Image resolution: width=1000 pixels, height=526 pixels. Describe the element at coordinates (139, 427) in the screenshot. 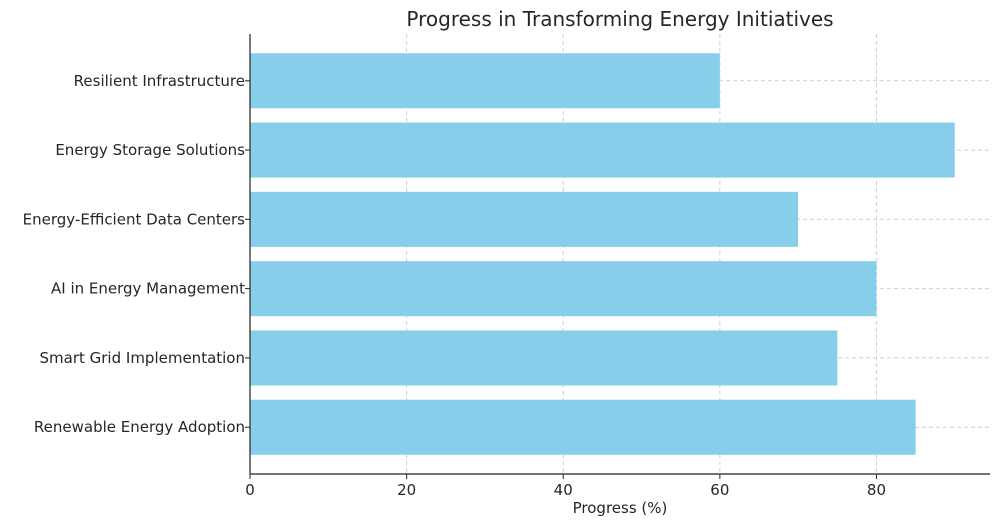

I see `y-tick-label: Renewable Energy Adoption` at that location.